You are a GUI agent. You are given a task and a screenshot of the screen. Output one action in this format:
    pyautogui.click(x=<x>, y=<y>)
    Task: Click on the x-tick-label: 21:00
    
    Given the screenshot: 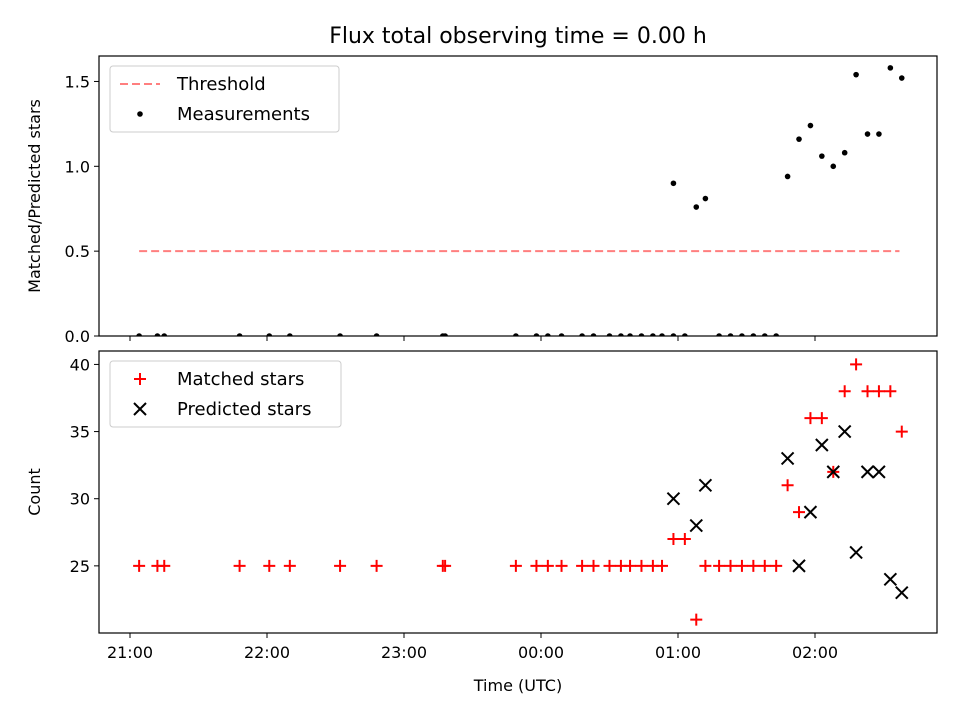 What is the action you would take?
    pyautogui.click(x=130, y=652)
    